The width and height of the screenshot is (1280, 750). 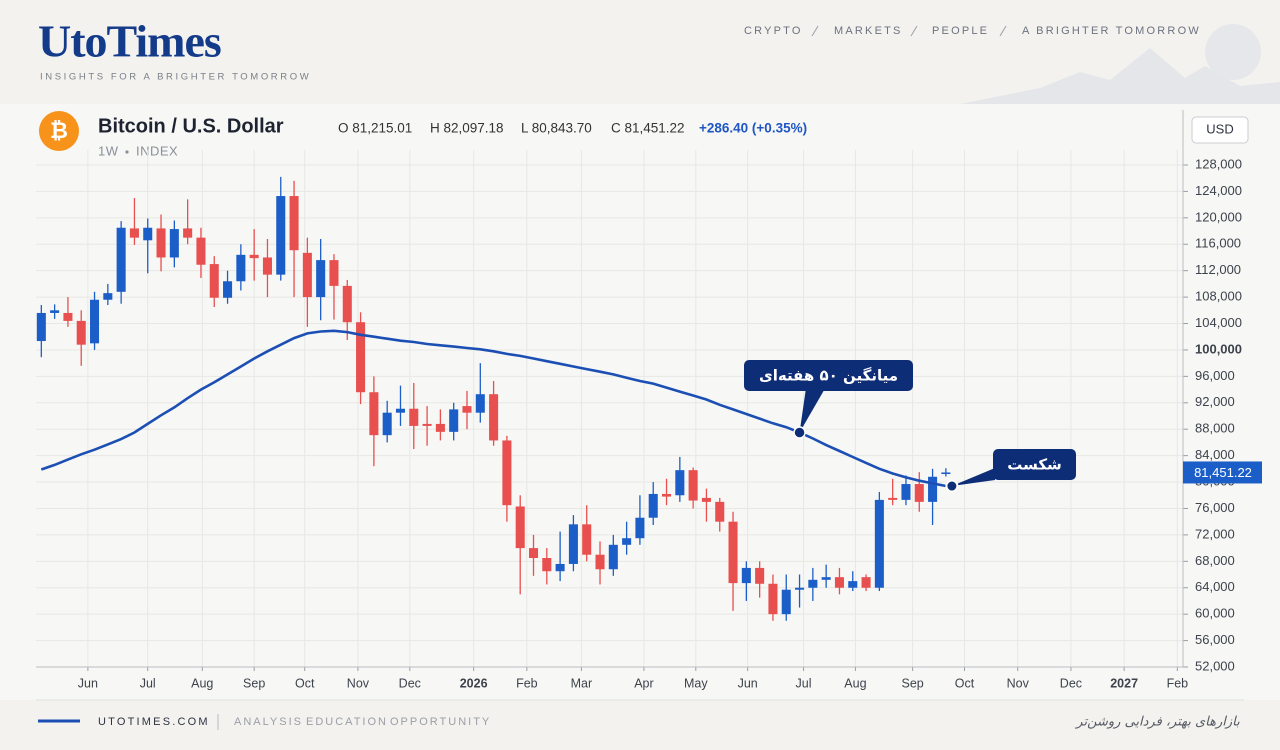 I want to click on mountain-decoration, so click(x=1120, y=76).